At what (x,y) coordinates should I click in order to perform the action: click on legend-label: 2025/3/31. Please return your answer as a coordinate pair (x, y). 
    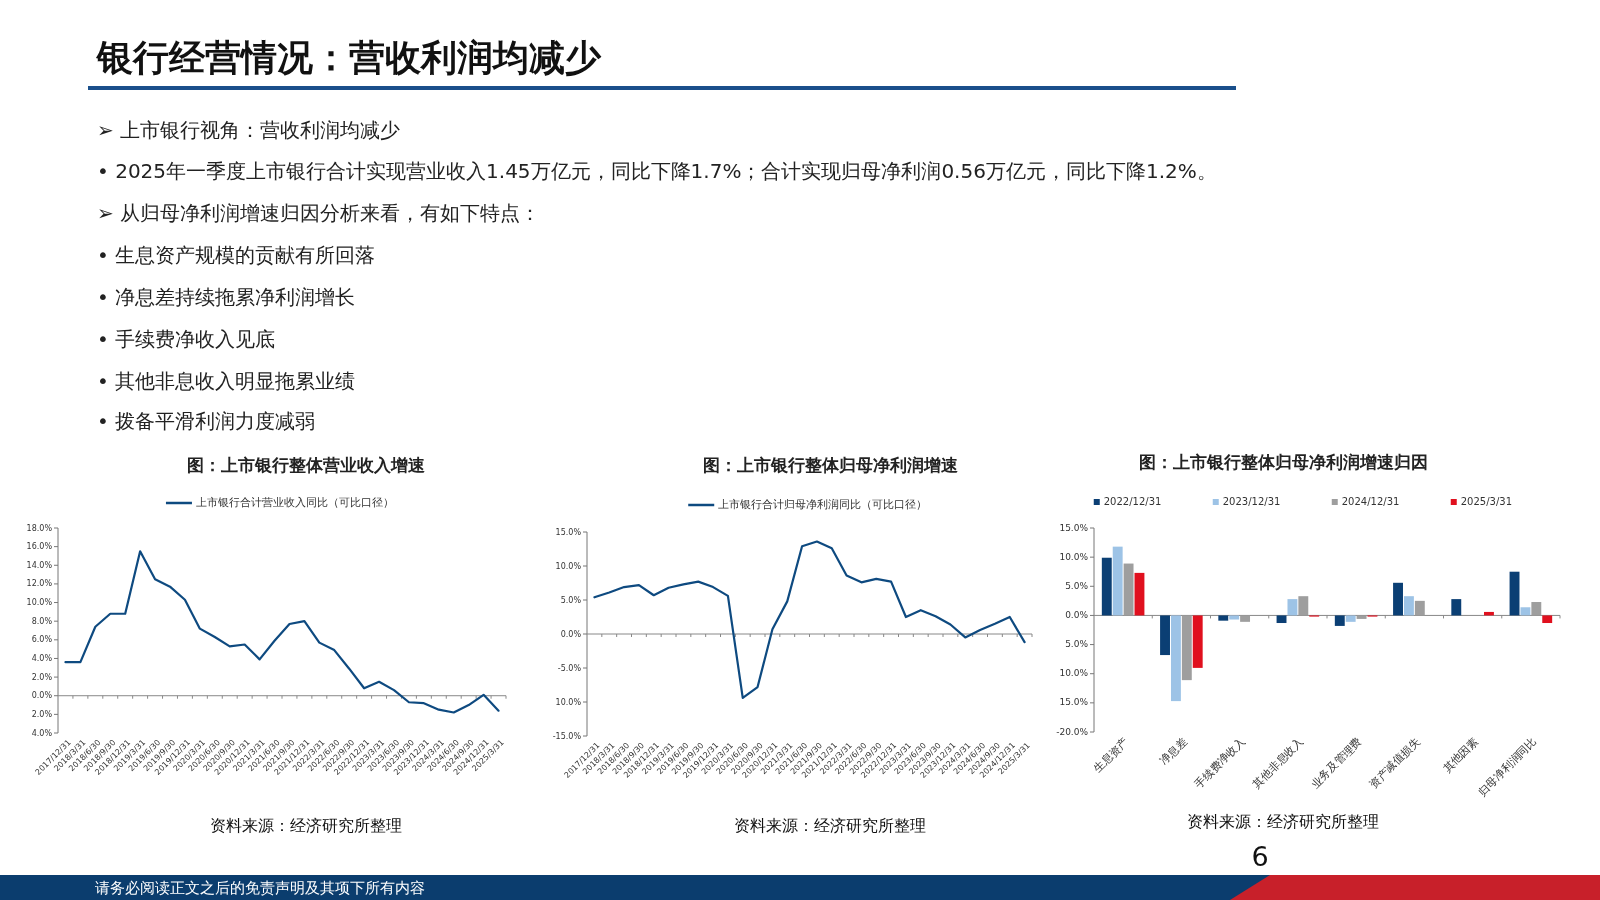
    Looking at the image, I should click on (1486, 501).